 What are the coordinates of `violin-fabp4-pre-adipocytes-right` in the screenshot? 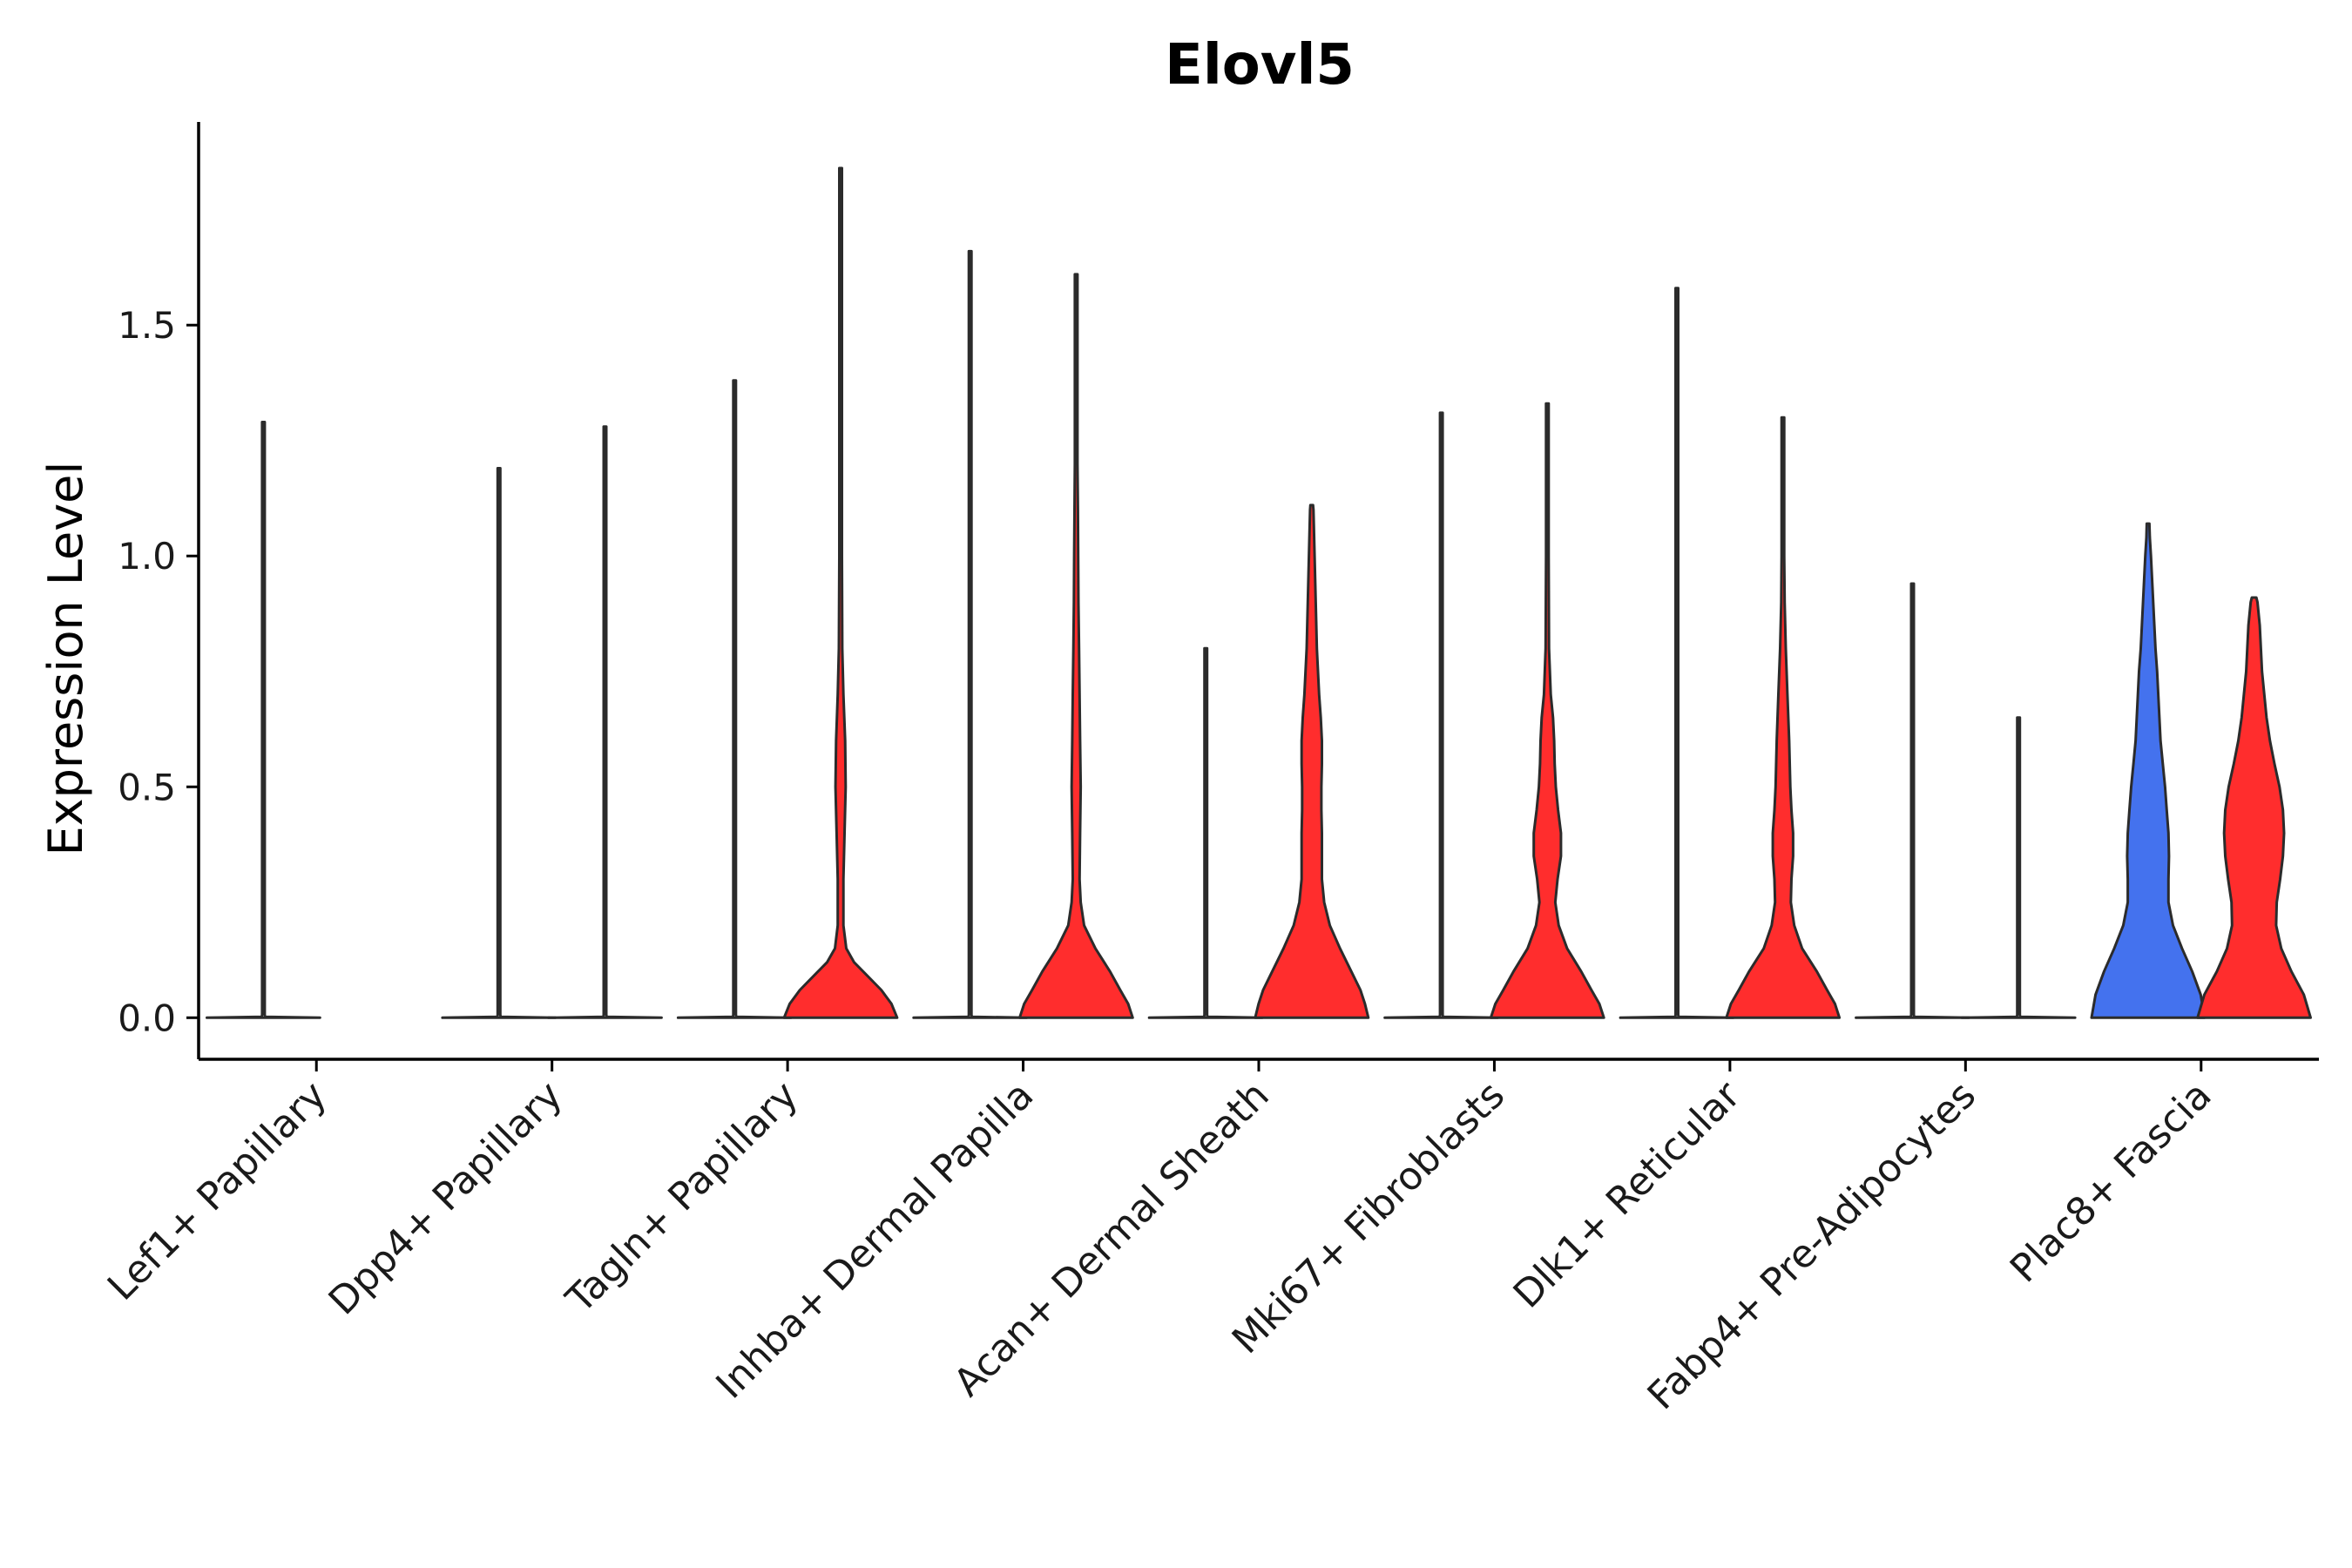 It's located at (2019, 867).